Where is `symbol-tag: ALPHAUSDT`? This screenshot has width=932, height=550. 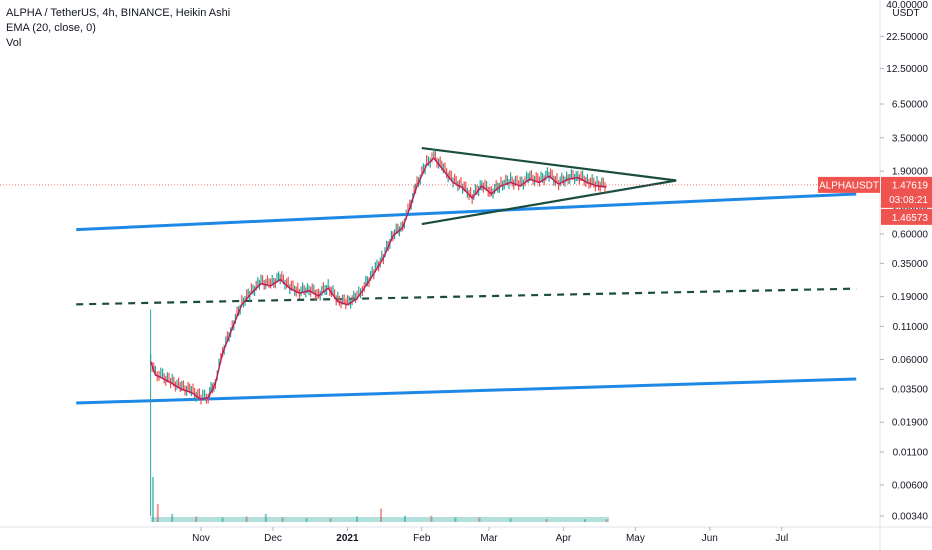
symbol-tag: ALPHAUSDT is located at coordinates (849, 185).